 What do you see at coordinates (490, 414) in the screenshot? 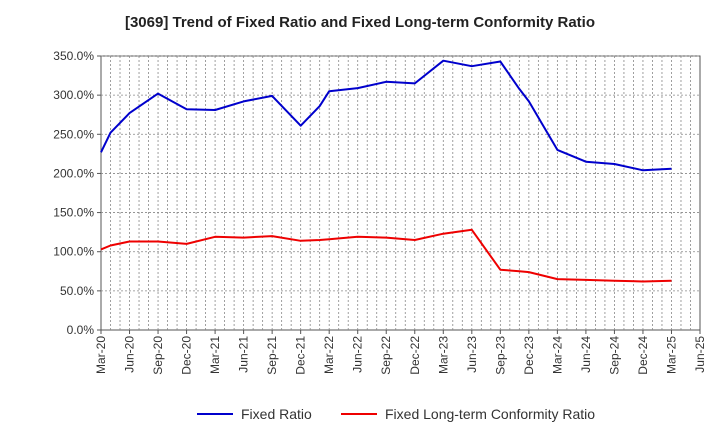
I see `legend-fixed-long-term-conformity-ratio-label: Fixed Long-term Conformity Ratio` at bounding box center [490, 414].